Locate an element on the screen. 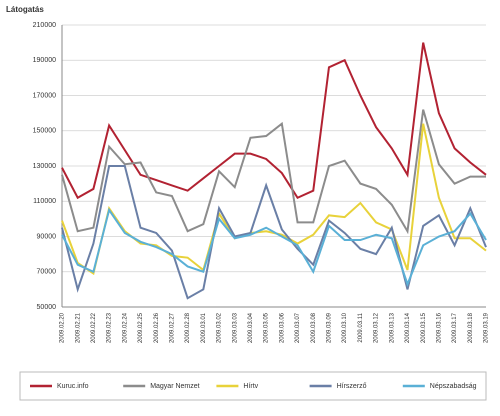  x-tick-label: 2009.03.14 is located at coordinates (408, 327).